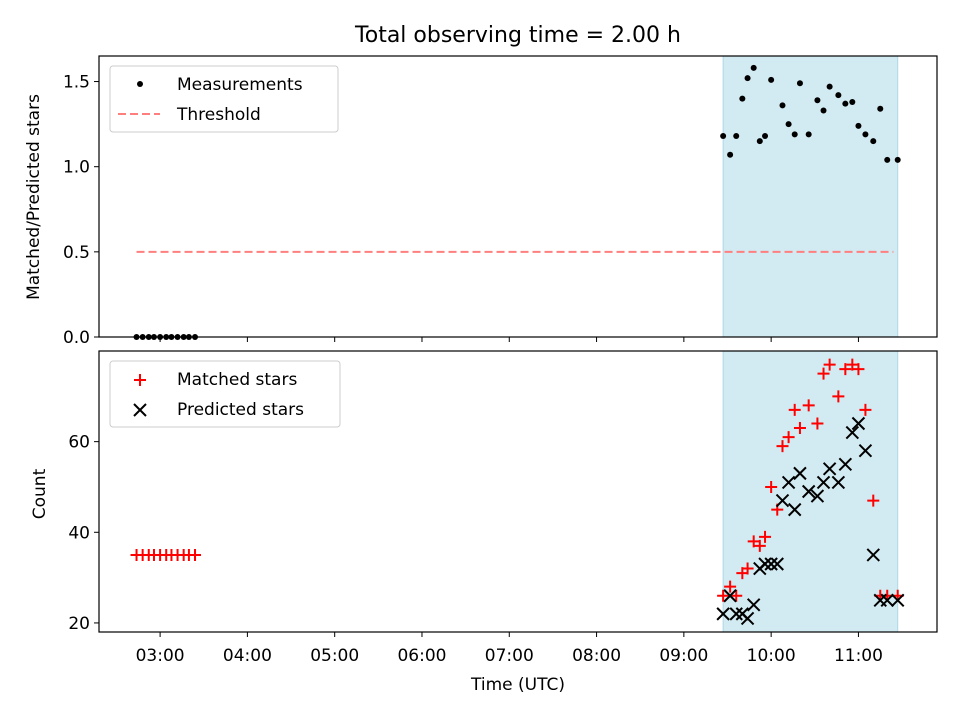 The height and width of the screenshot is (720, 960). I want to click on top-ytick-label: 1.0, so click(76, 168).